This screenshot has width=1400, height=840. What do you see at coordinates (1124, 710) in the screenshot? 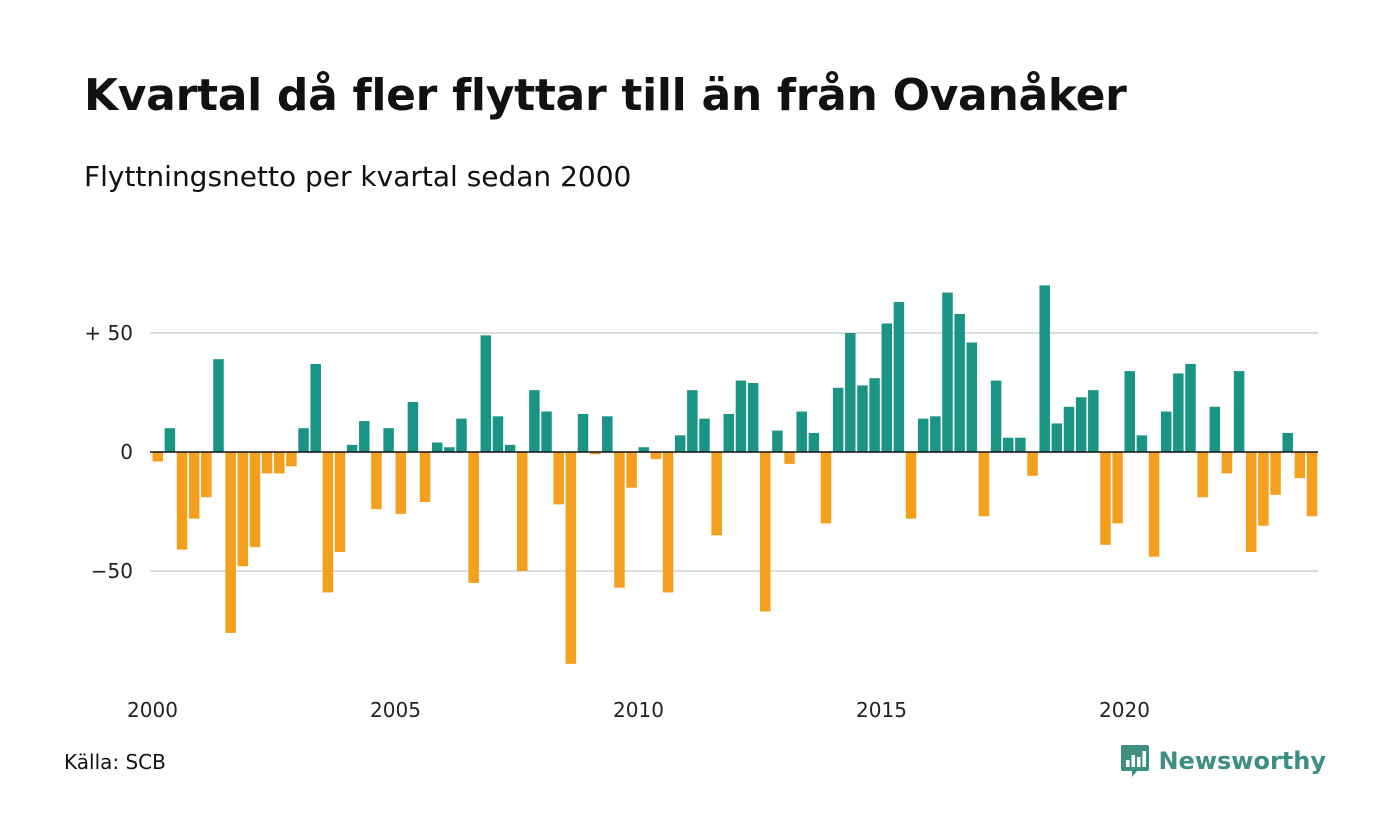
I see `x-tick-label: 2020` at bounding box center [1124, 710].